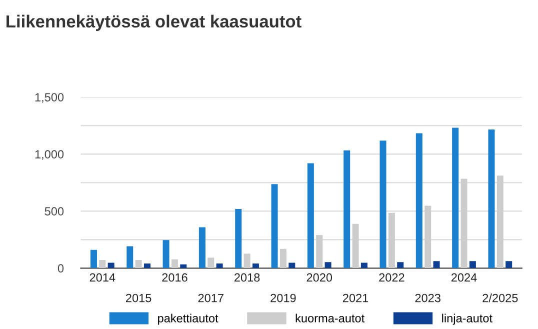 This screenshot has width=538, height=329. I want to click on x-tick-label: 2019, so click(283, 298).